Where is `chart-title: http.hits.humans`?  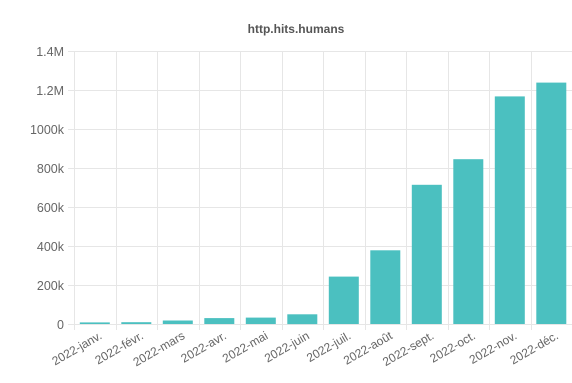 chart-title: http.hits.humans is located at coordinates (296, 29).